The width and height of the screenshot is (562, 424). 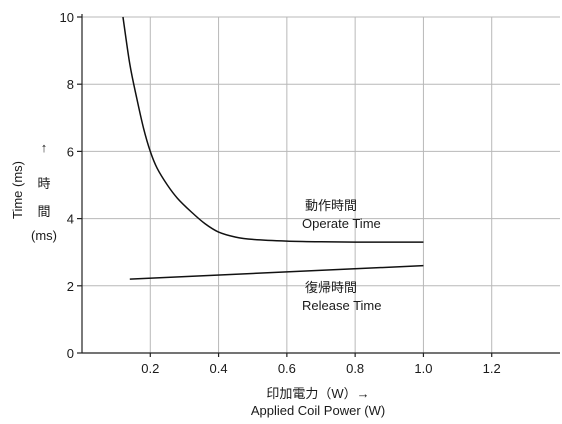 I want to click on x-tick-label: 0.4, so click(x=219, y=368).